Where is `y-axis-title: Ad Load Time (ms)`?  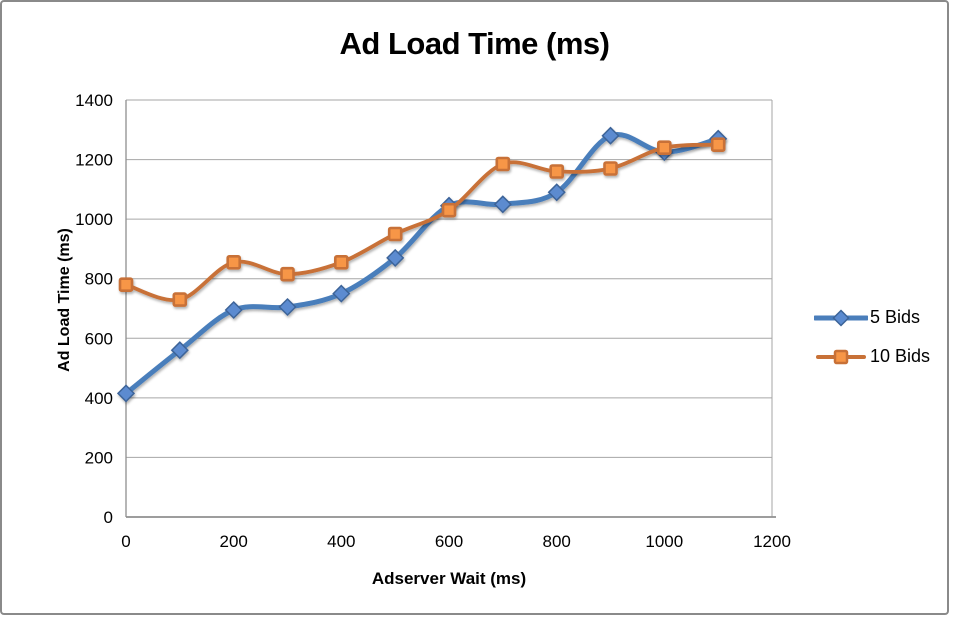 y-axis-title: Ad Load Time (ms) is located at coordinates (64, 300).